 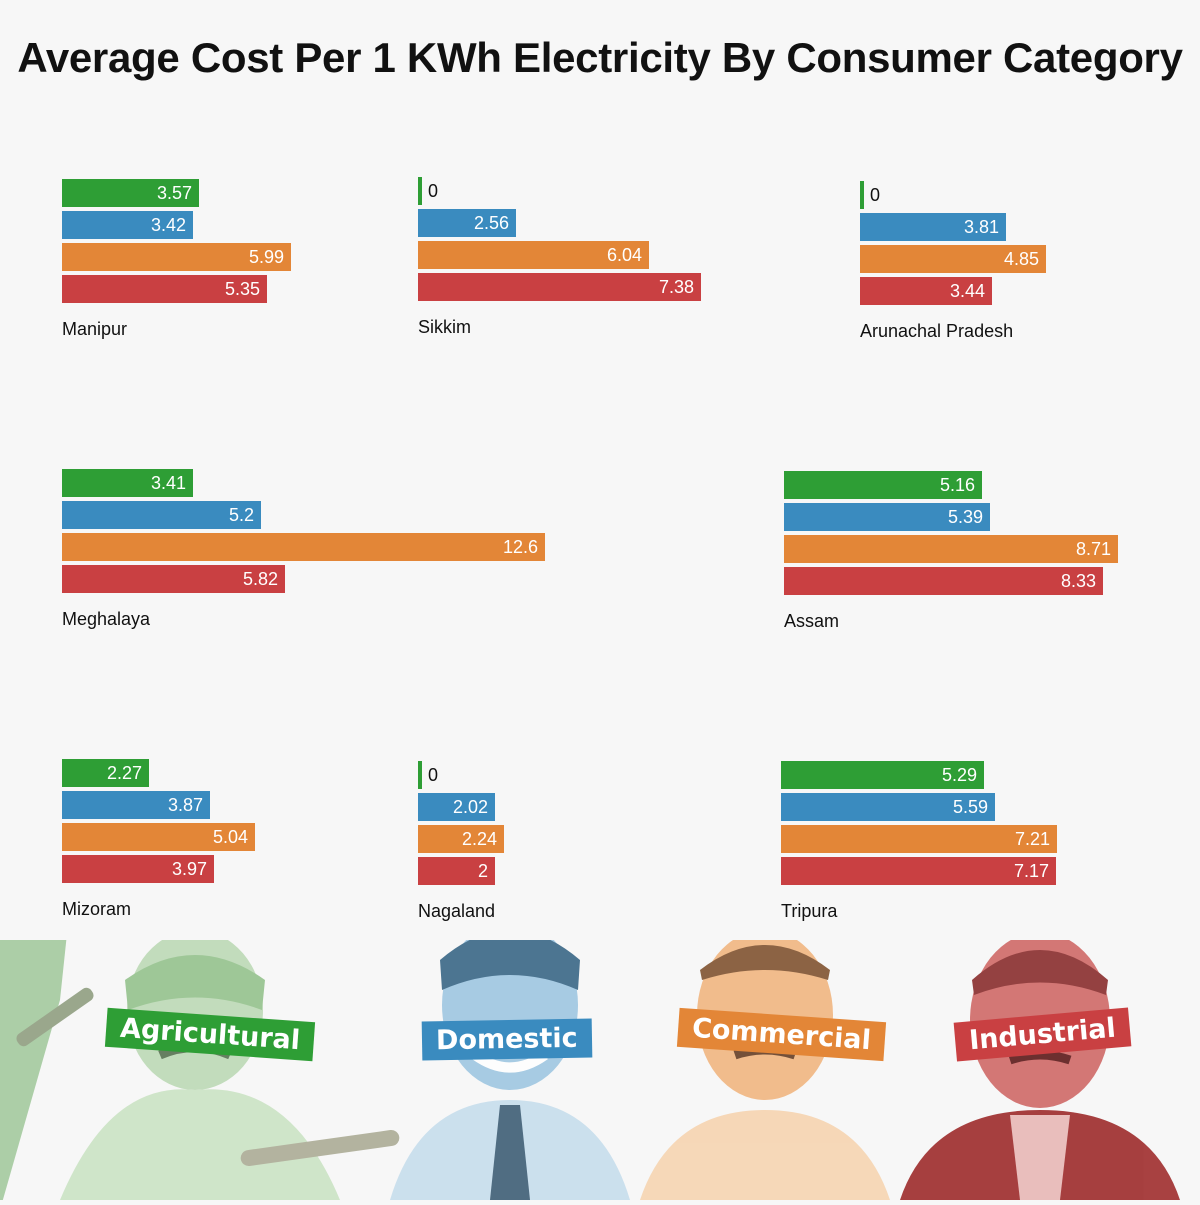 What do you see at coordinates (926, 291) in the screenshot?
I see `bar-industrial: 3.44` at bounding box center [926, 291].